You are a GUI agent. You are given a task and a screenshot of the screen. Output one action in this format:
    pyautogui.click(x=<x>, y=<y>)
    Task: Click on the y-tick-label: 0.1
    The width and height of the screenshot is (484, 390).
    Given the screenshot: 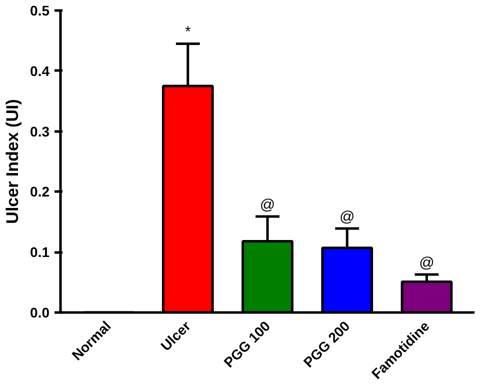 What is the action you would take?
    pyautogui.click(x=40, y=252)
    